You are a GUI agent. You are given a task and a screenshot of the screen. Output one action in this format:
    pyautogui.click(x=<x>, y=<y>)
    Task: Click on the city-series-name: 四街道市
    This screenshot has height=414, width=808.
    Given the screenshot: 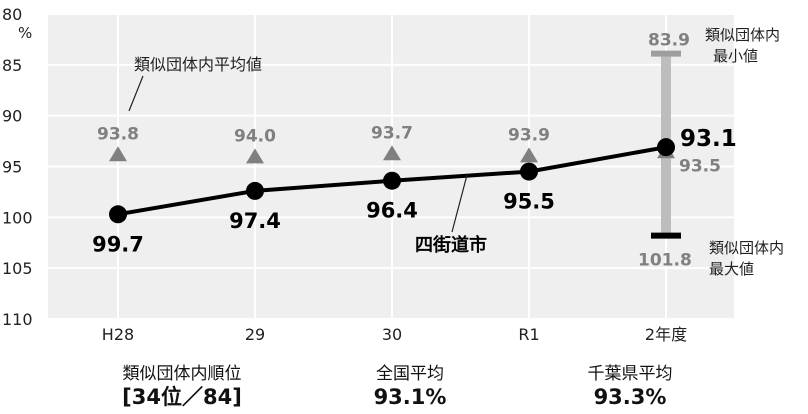 What is the action you would take?
    pyautogui.click(x=451, y=245)
    